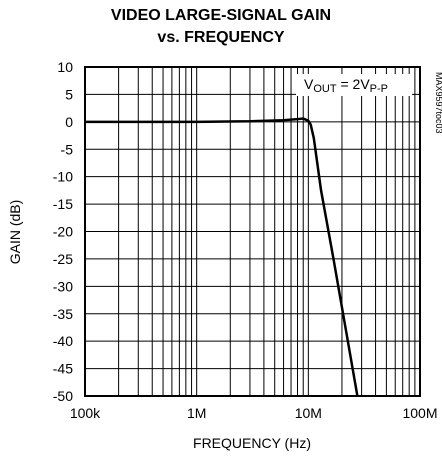  I want to click on annotation-bg, so click(354, 85).